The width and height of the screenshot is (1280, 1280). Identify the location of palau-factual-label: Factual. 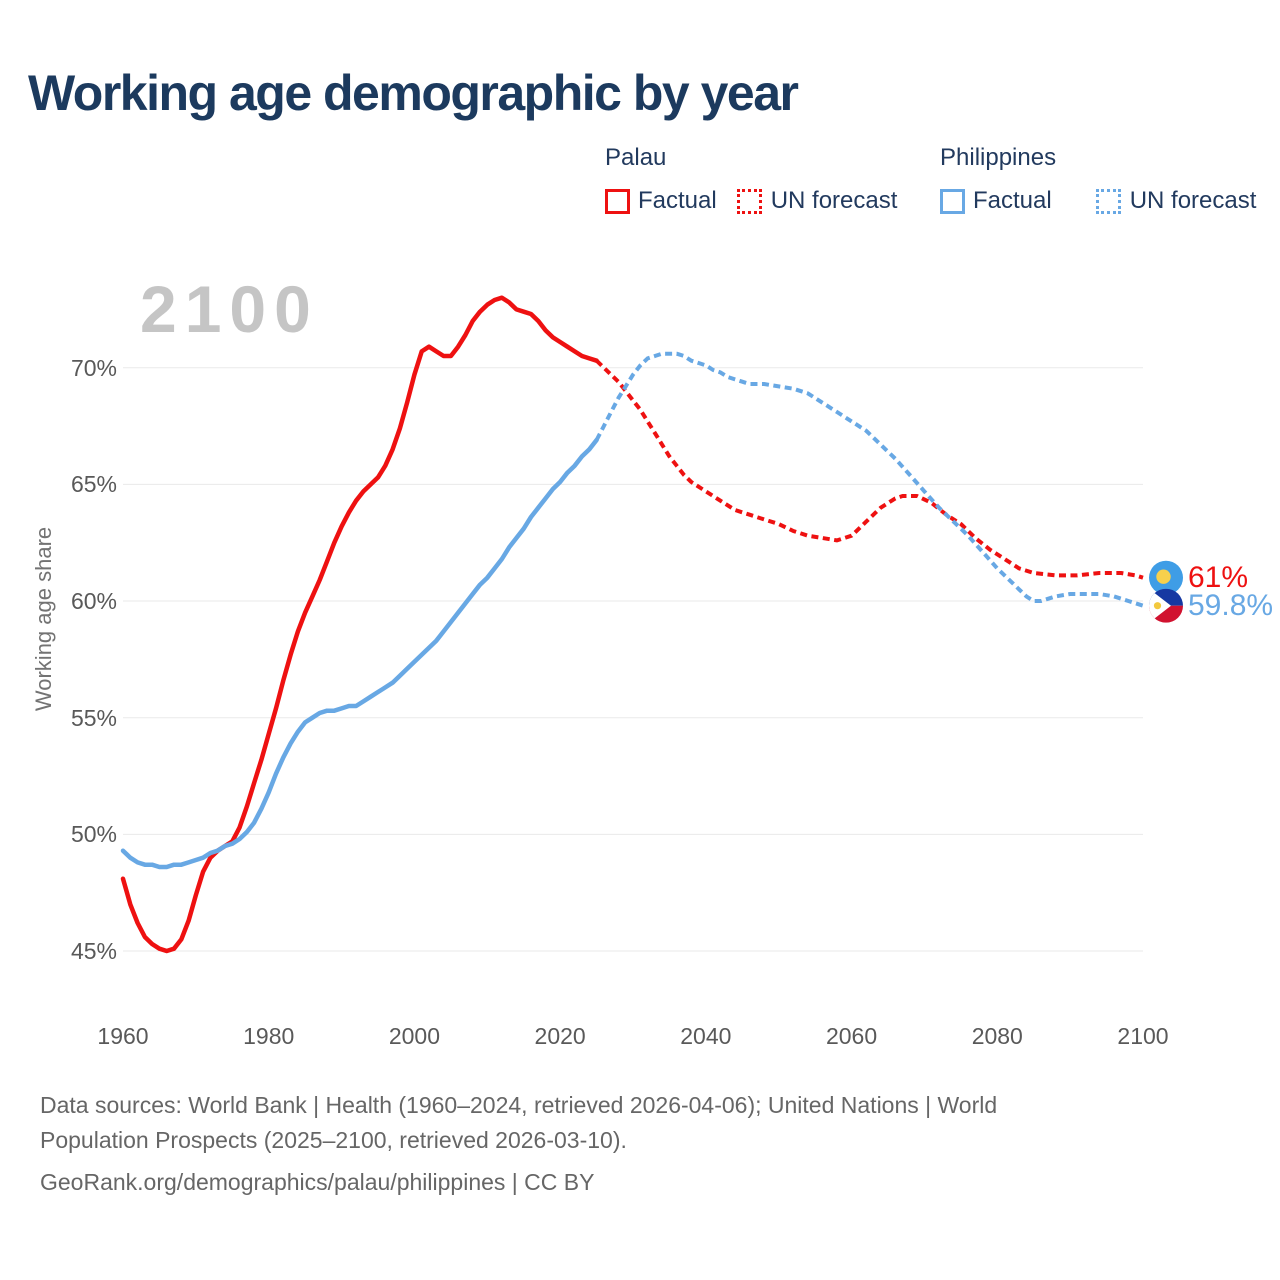
(677, 200).